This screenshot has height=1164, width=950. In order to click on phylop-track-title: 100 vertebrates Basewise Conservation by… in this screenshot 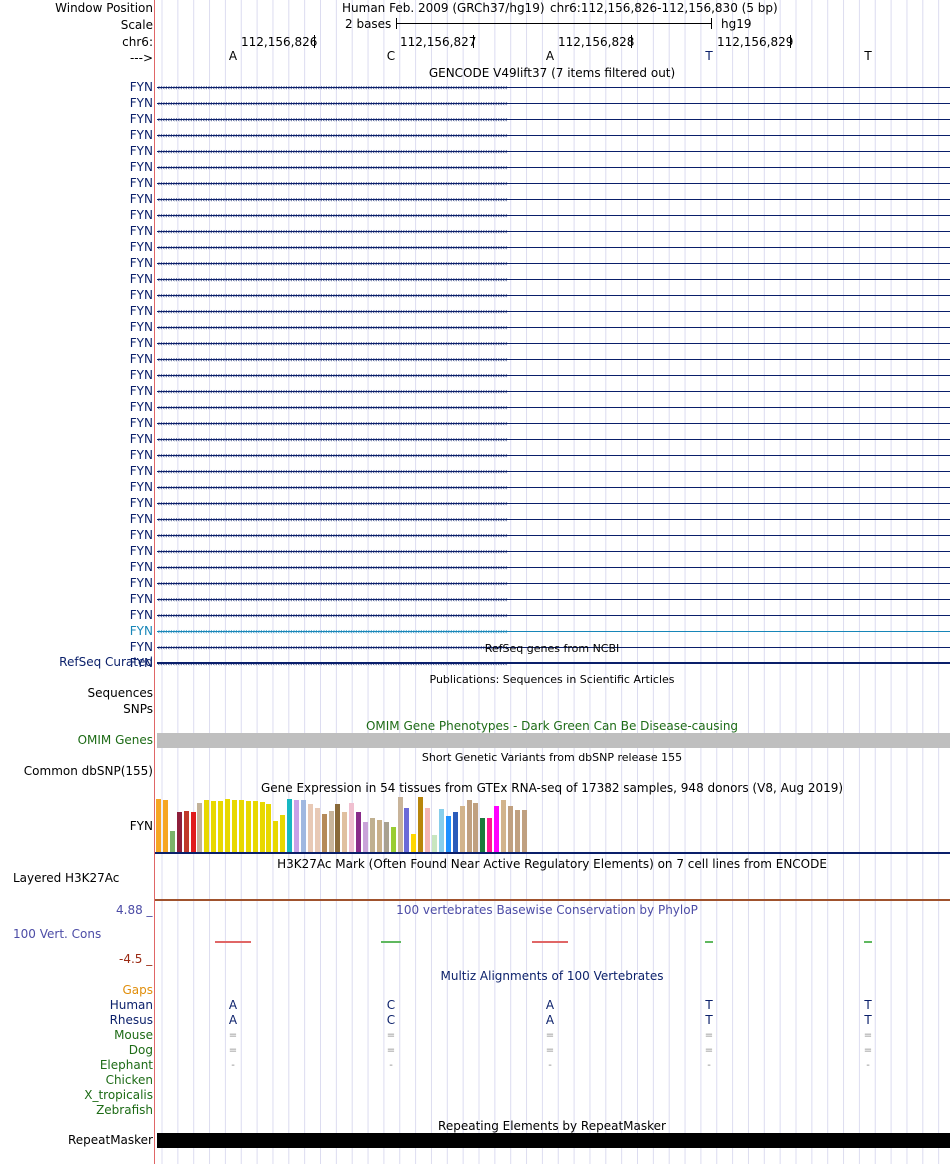, I will do `click(547, 910)`.